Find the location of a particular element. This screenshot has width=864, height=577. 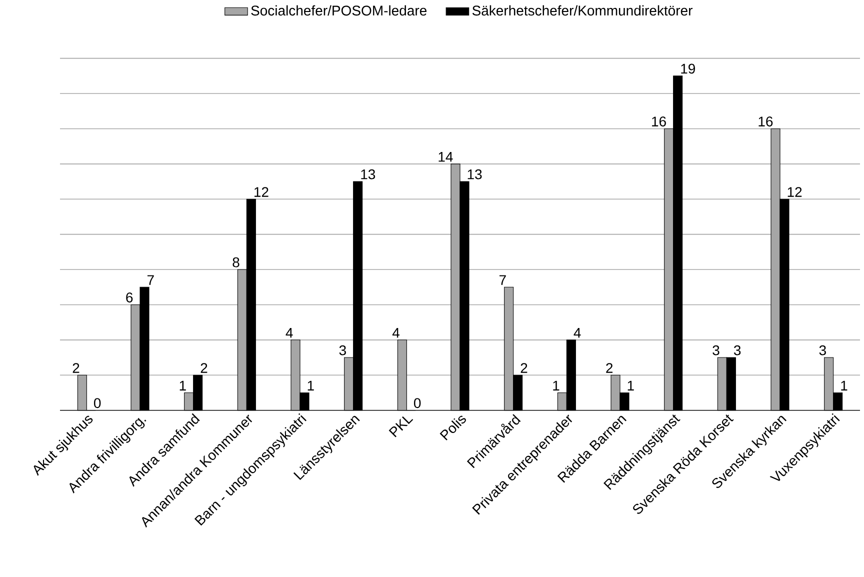

data-label: 14 is located at coordinates (445, 157).